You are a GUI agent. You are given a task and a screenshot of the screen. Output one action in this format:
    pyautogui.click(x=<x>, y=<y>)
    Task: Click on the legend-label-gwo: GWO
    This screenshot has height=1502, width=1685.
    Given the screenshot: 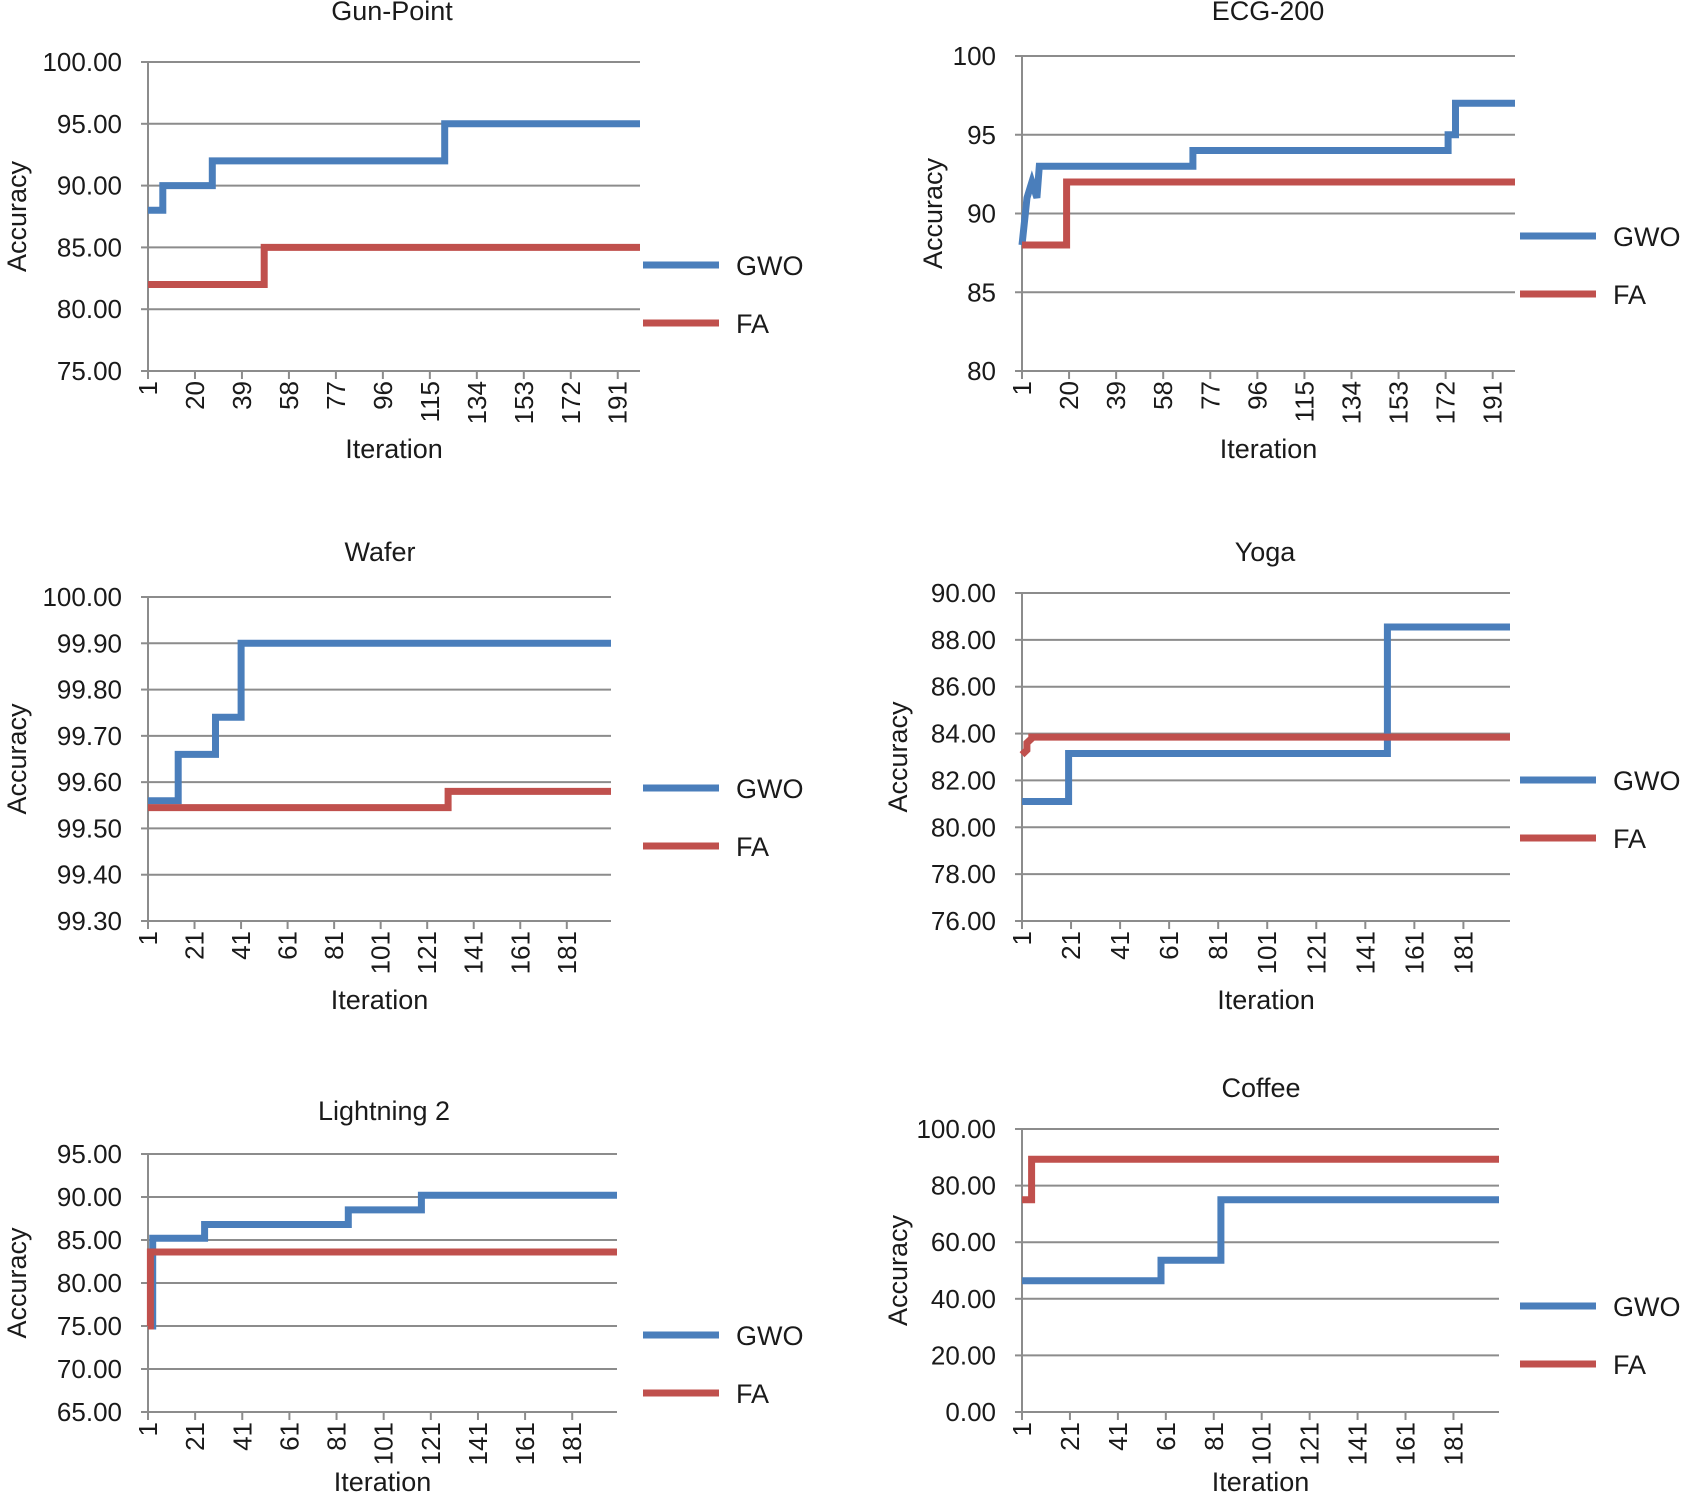 What is the action you would take?
    pyautogui.click(x=770, y=266)
    